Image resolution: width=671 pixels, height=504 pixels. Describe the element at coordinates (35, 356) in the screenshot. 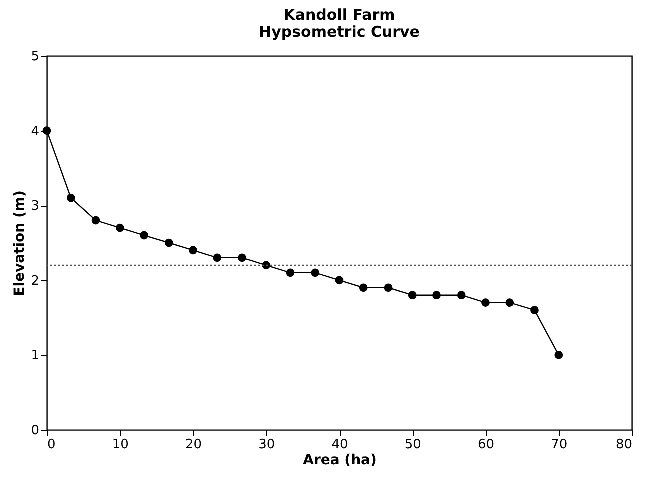

I see `y-tick-label: 1` at that location.